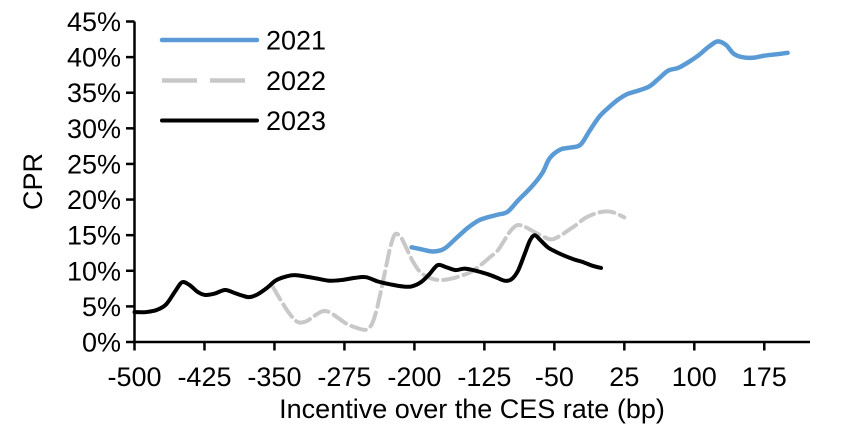  What do you see at coordinates (94, 129) in the screenshot?
I see `y-tick-label: 30%` at bounding box center [94, 129].